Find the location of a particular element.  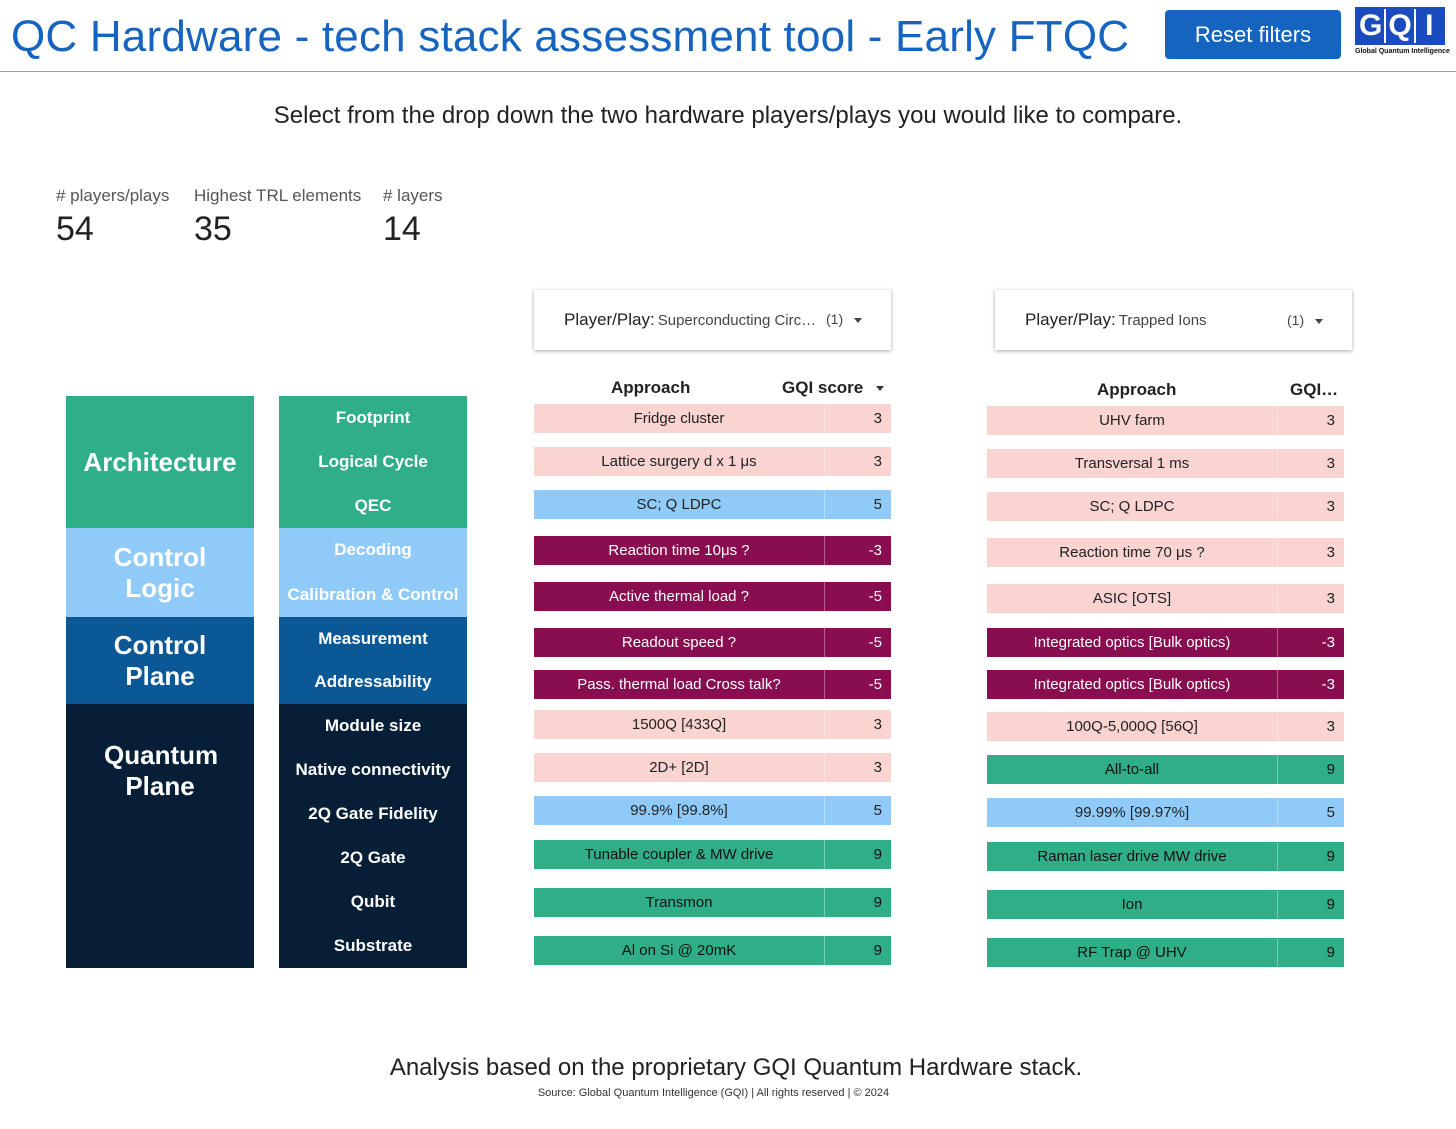

table-row: ASIC [OTS] 3 is located at coordinates (1165, 598).